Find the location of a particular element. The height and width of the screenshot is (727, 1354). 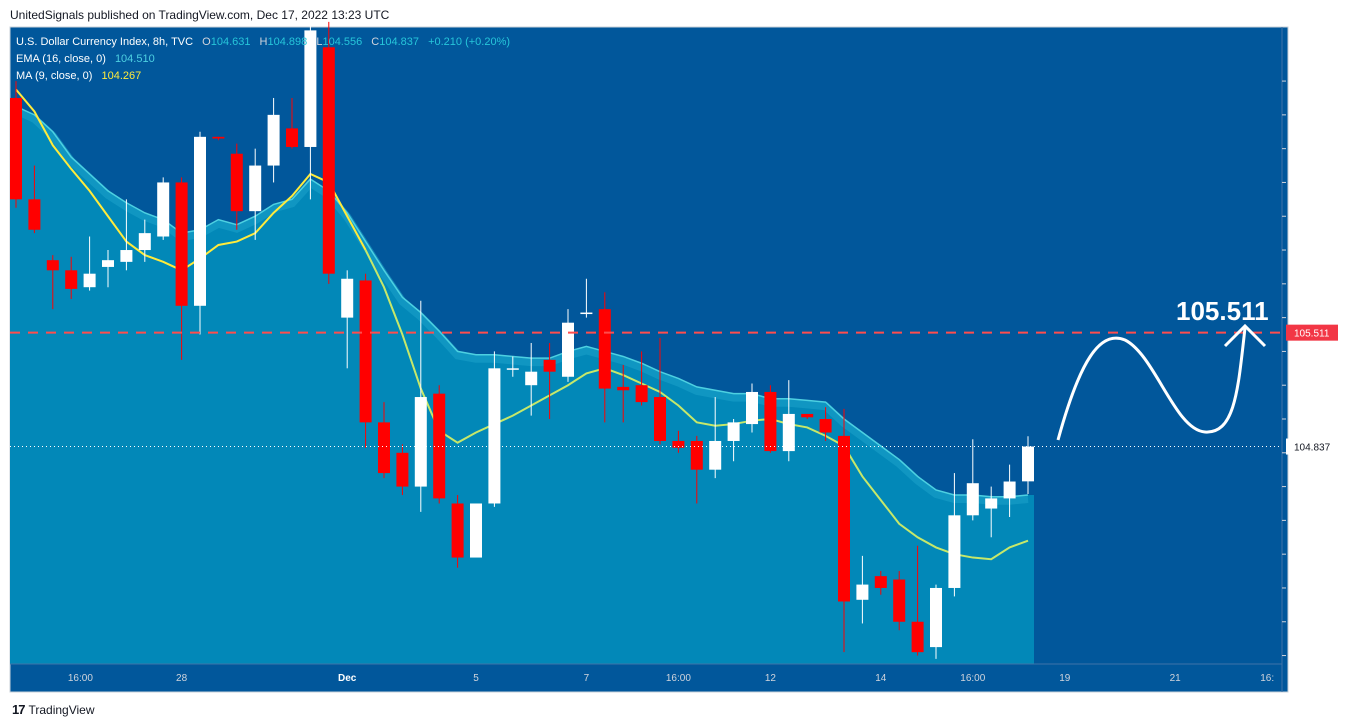

y-tick-label: 104.400 is located at coordinates (1312, 521).